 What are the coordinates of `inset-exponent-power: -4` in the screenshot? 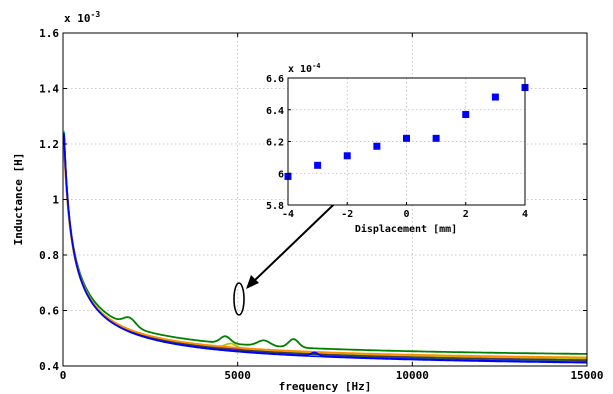 It's located at (316, 66).